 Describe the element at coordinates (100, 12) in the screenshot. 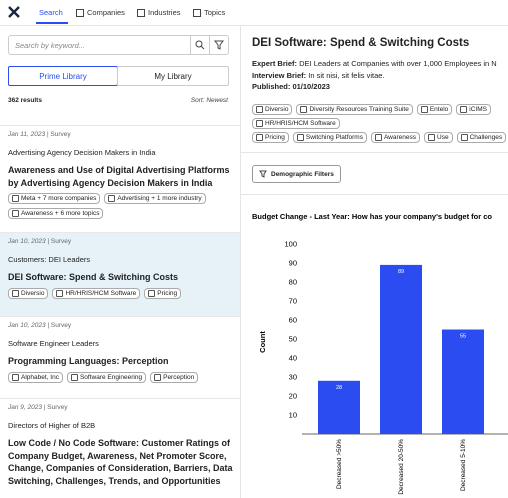

I see `nav-tab: Companies` at that location.